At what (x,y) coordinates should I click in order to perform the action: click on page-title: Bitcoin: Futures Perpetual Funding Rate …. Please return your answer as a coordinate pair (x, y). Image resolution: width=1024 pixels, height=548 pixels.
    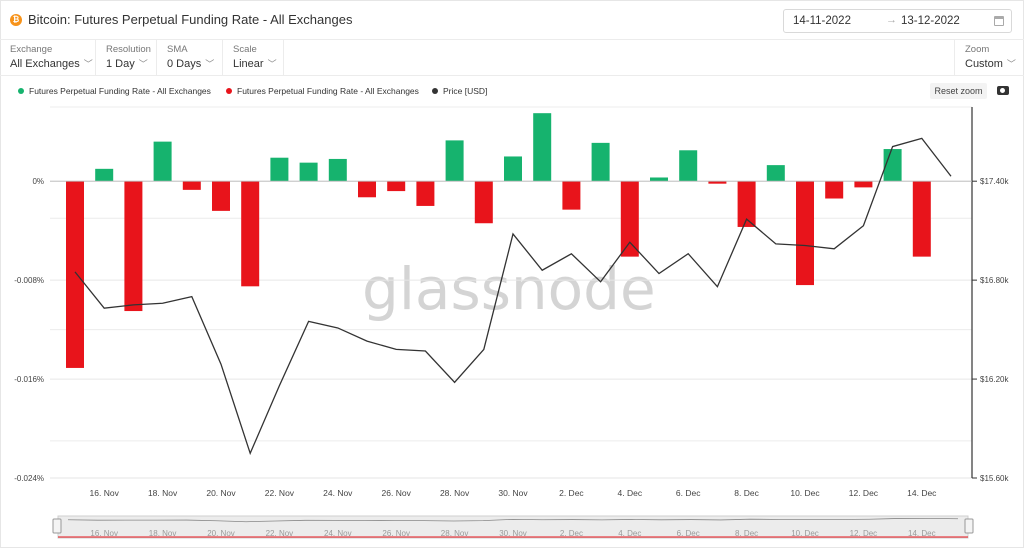
    Looking at the image, I should click on (190, 19).